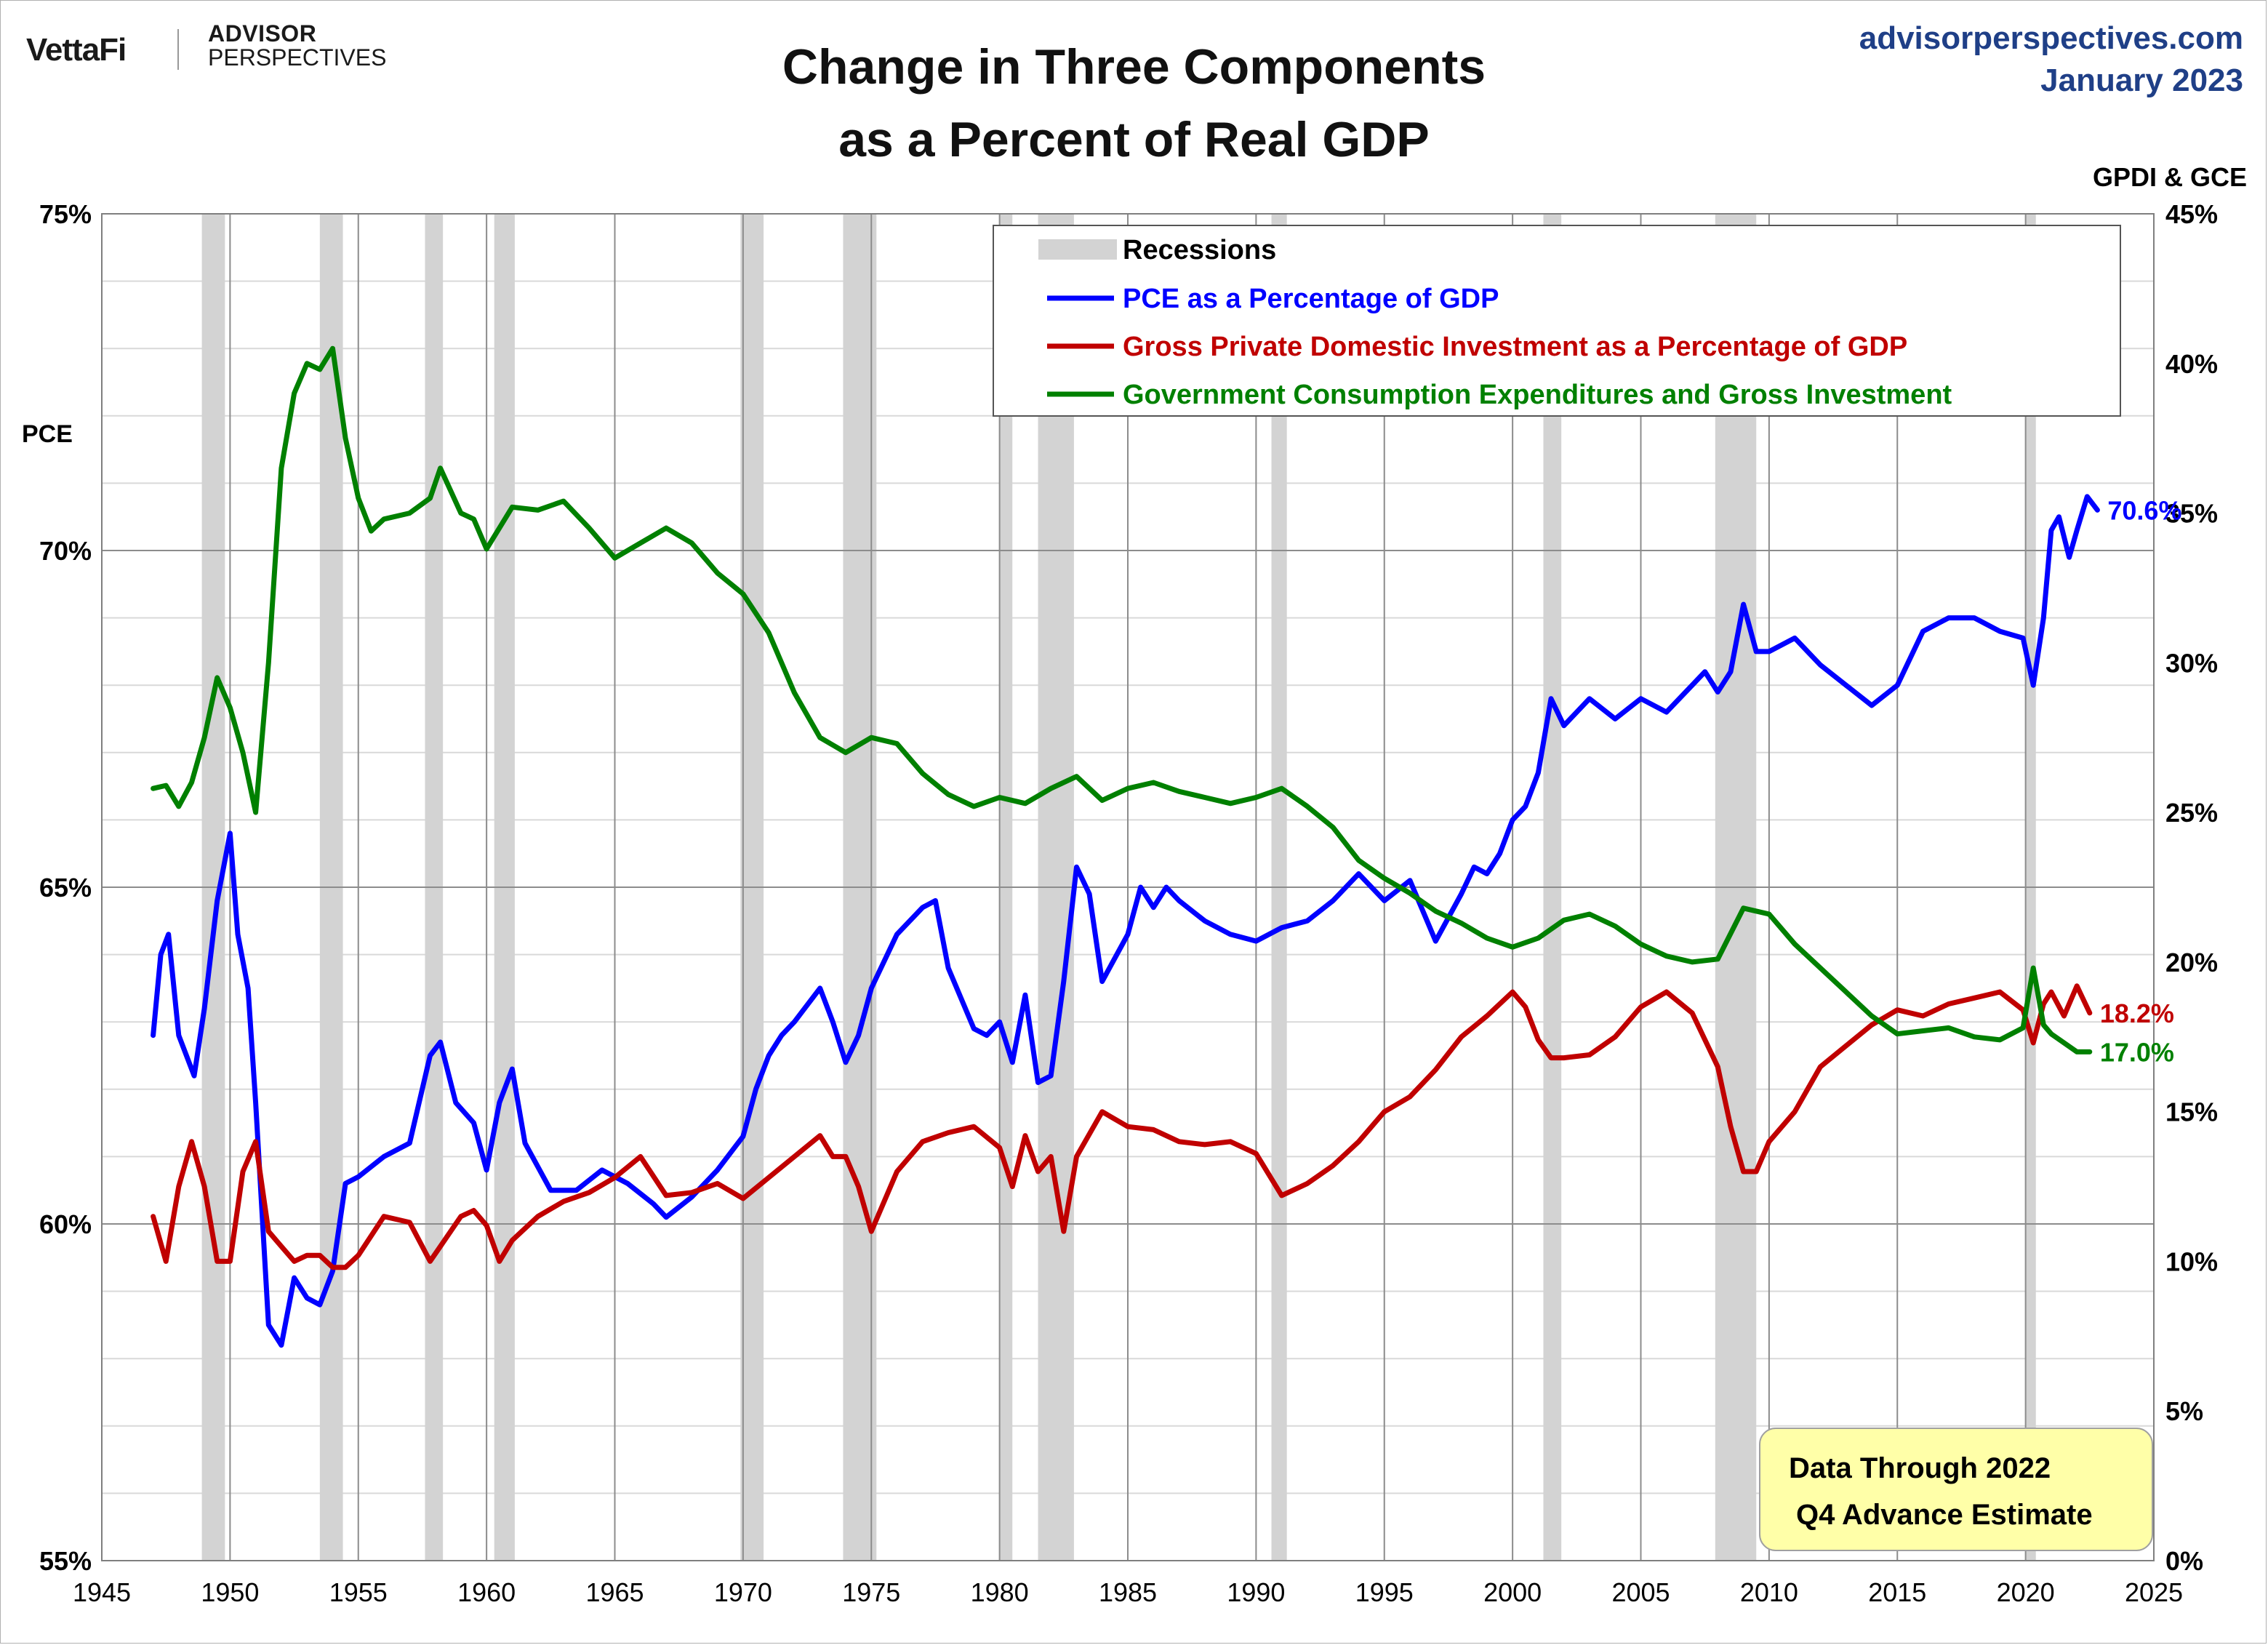  What do you see at coordinates (65, 214) in the screenshot?
I see `left-y-tick-label: 75%` at bounding box center [65, 214].